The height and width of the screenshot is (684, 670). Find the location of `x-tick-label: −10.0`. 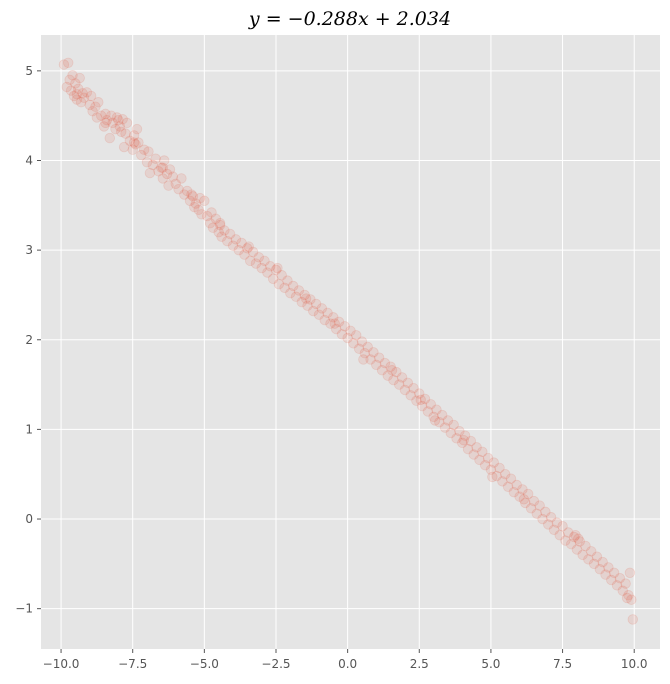

x-tick-label: −10.0 is located at coordinates (61, 664).